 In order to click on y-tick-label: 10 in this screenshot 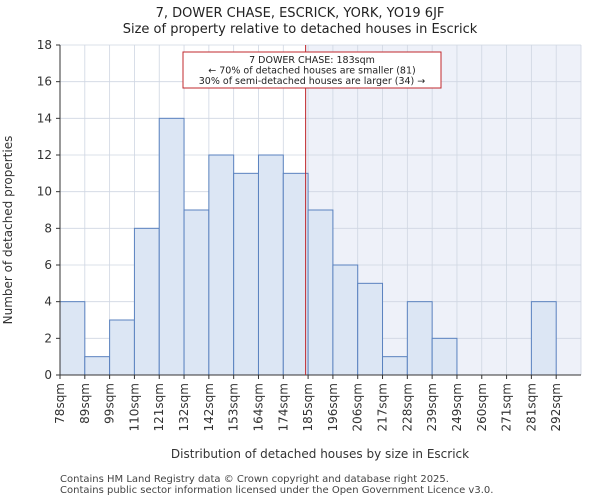, I will do `click(44, 192)`.